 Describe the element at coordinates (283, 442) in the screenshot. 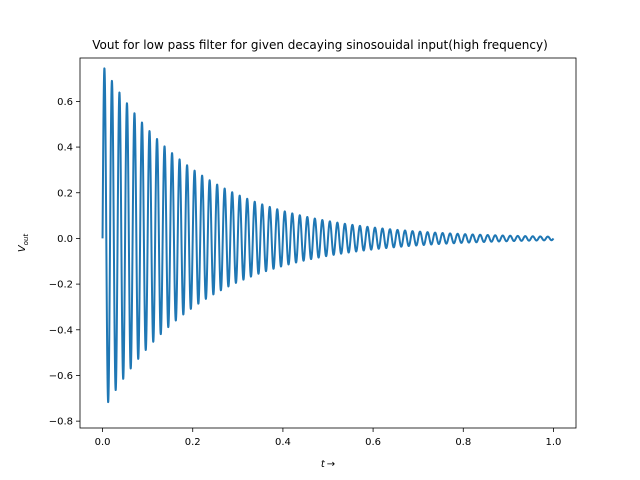

I see `x-tick-label: 0.4` at that location.